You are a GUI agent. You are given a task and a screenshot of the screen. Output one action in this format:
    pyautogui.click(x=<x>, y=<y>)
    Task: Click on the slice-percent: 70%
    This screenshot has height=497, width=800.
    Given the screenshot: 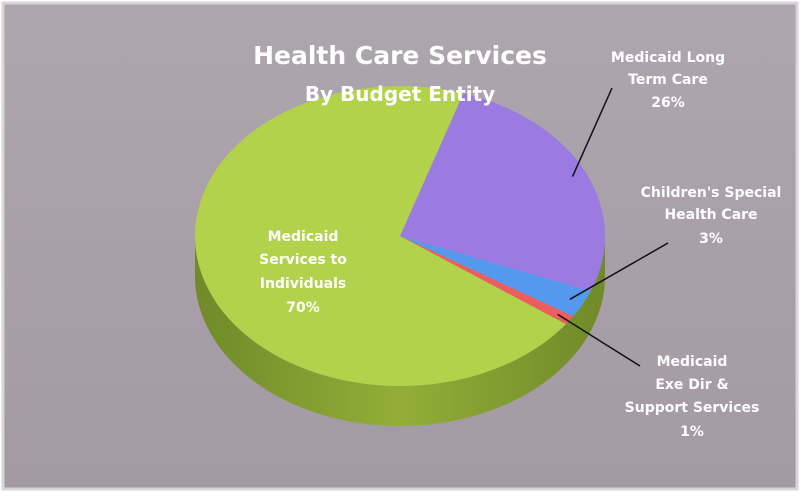 What is the action you would take?
    pyautogui.click(x=303, y=308)
    